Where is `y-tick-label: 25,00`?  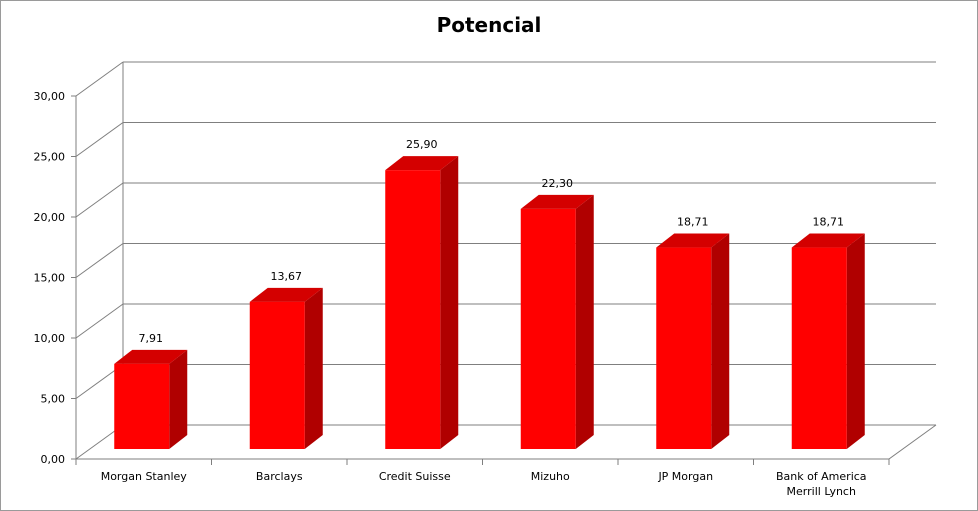 y-tick-label: 25,00 is located at coordinates (50, 157).